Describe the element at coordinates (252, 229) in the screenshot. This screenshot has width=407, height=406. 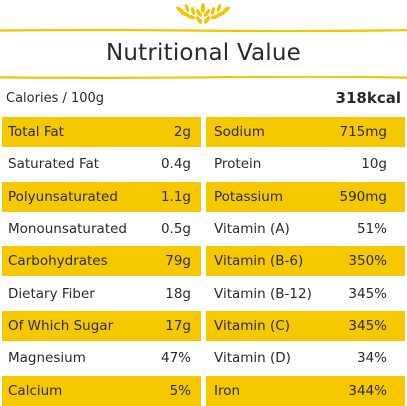
I see `nutrient-name: Vitamin (A)` at that location.